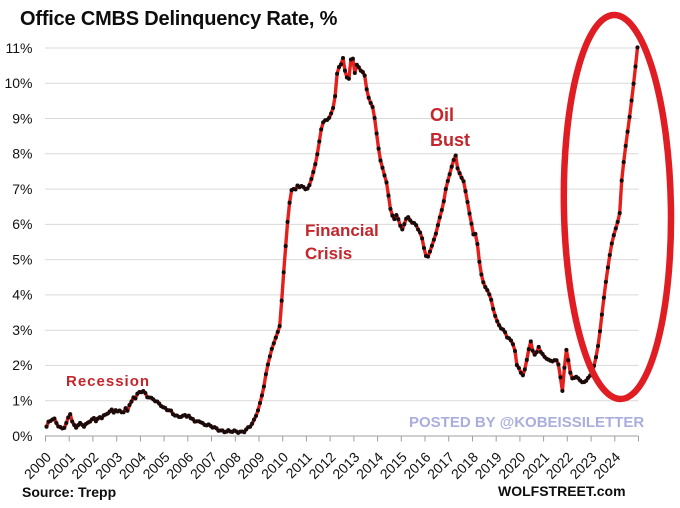  I want to click on svg-text: 5%, so click(22, 259).